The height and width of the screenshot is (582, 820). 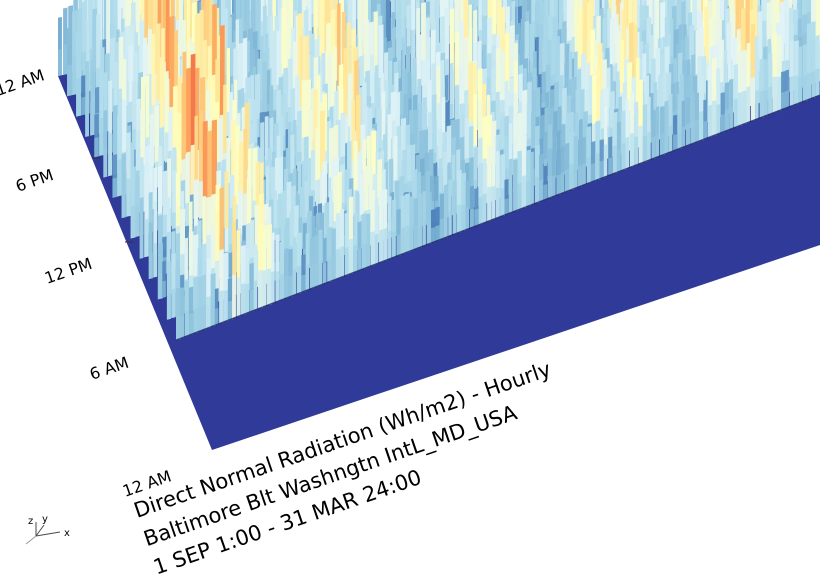 I want to click on gizmo-y-axis, so click(x=40, y=530).